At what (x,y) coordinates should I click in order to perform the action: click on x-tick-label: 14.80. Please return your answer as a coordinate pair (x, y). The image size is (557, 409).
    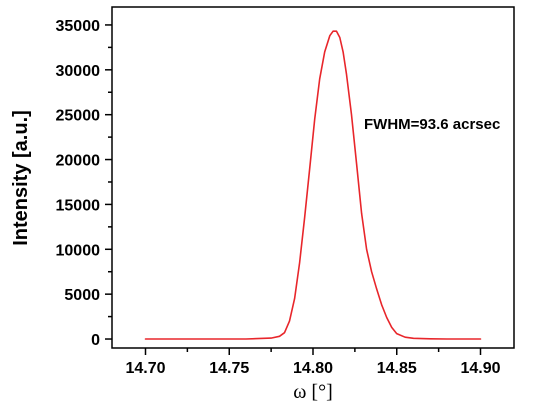
    Looking at the image, I should click on (313, 368).